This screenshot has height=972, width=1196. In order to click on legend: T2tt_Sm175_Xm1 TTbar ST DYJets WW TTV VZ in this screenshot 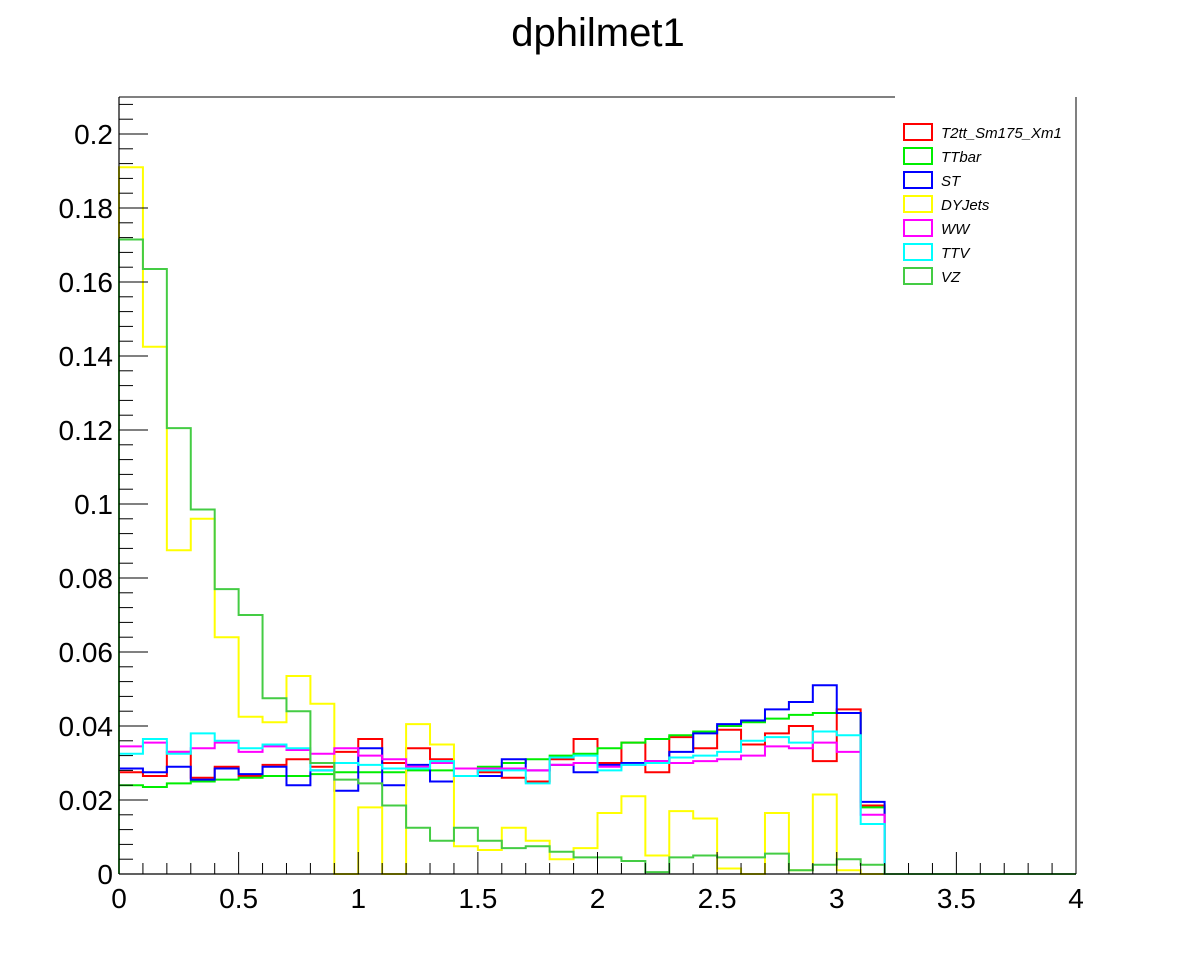, I will do `click(982, 204)`.